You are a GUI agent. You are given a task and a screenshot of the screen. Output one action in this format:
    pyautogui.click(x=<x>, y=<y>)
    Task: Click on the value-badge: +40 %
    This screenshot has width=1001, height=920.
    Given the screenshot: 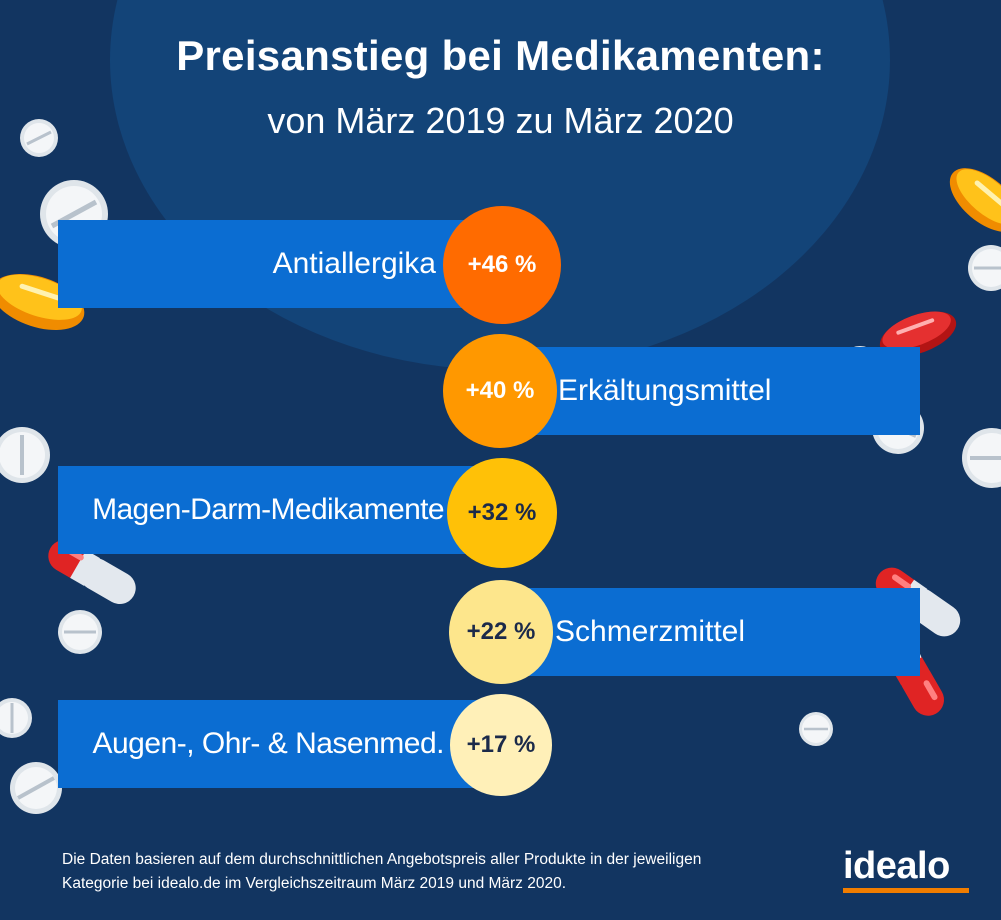 What is the action you would take?
    pyautogui.click(x=500, y=391)
    